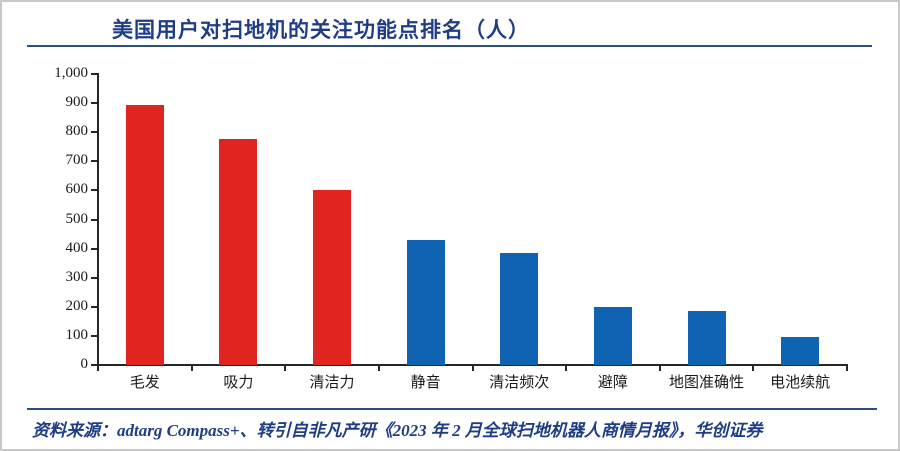  What do you see at coordinates (519, 308) in the screenshot?
I see `bar-清洁频次` at bounding box center [519, 308].